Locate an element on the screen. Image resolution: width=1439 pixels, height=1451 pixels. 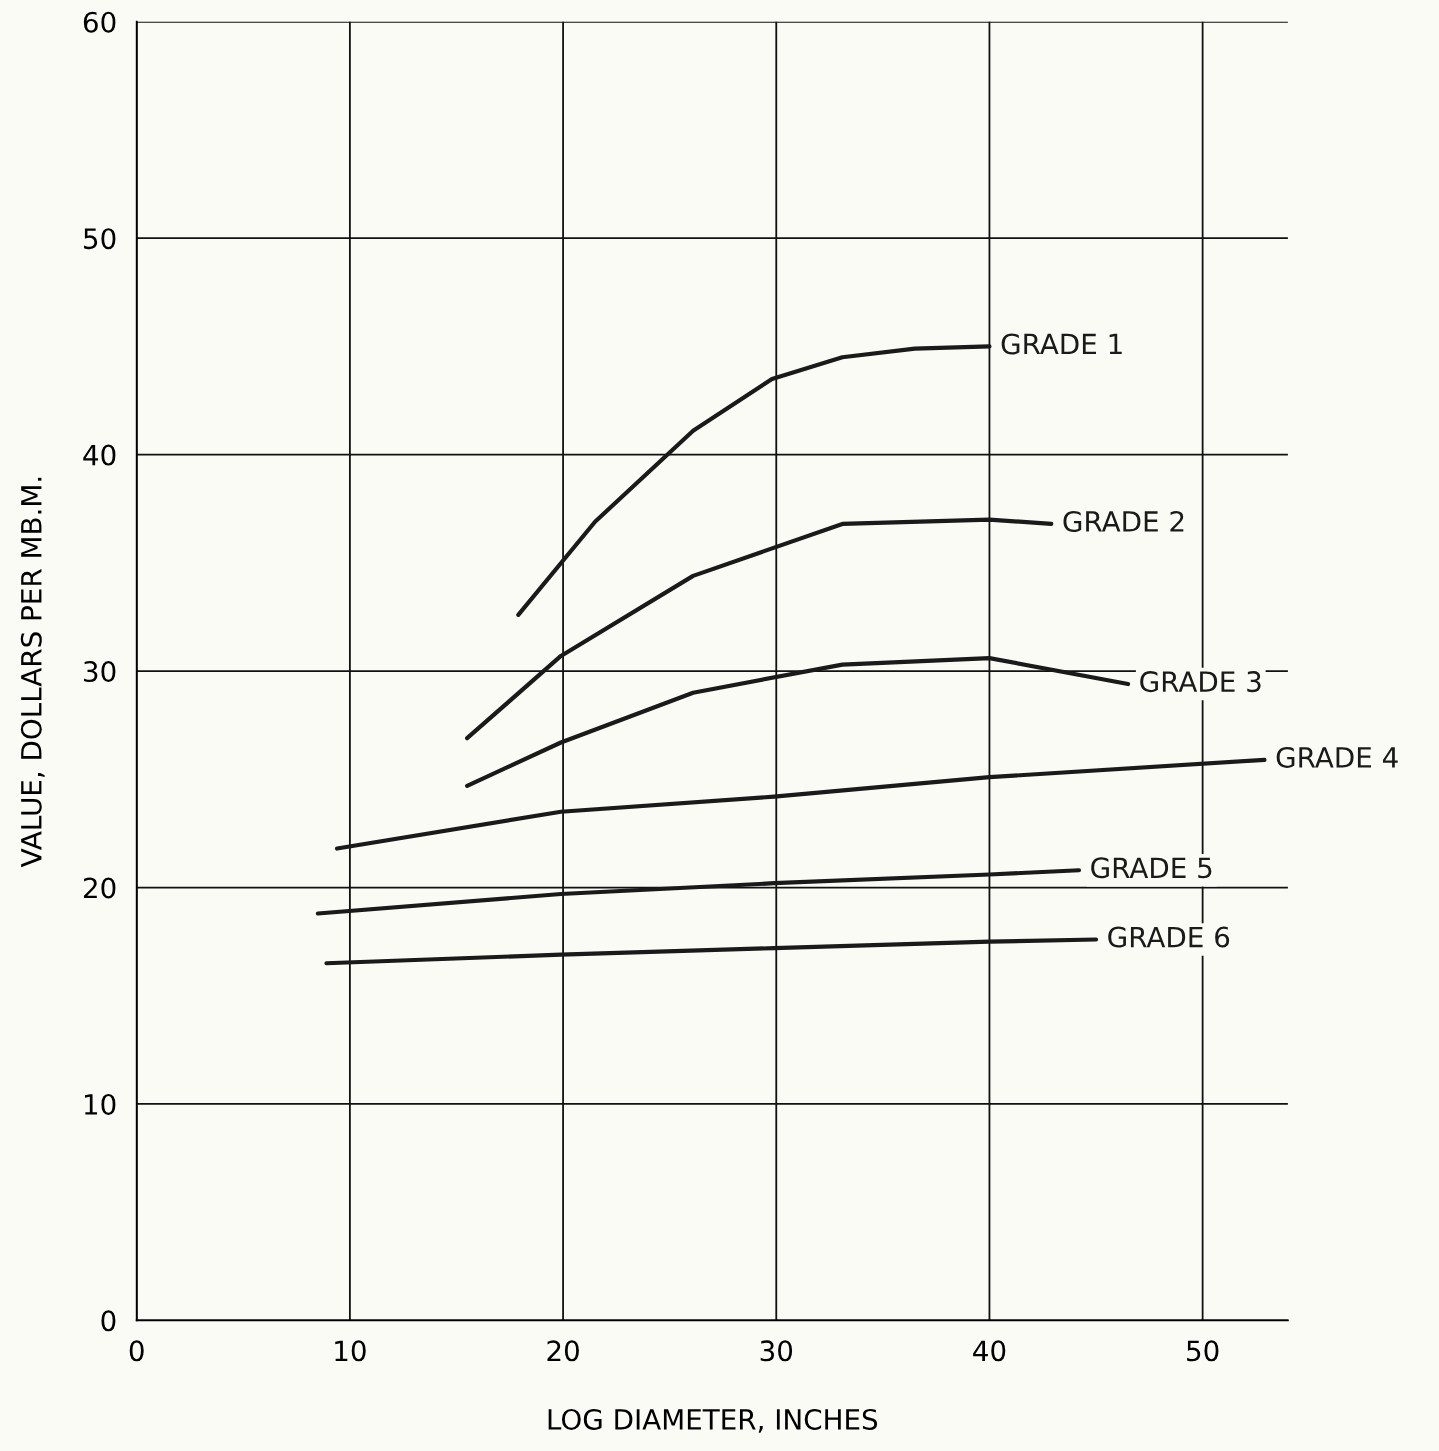
x-axis-title: LOG DIAMETER, INCHES is located at coordinates (713, 1420).